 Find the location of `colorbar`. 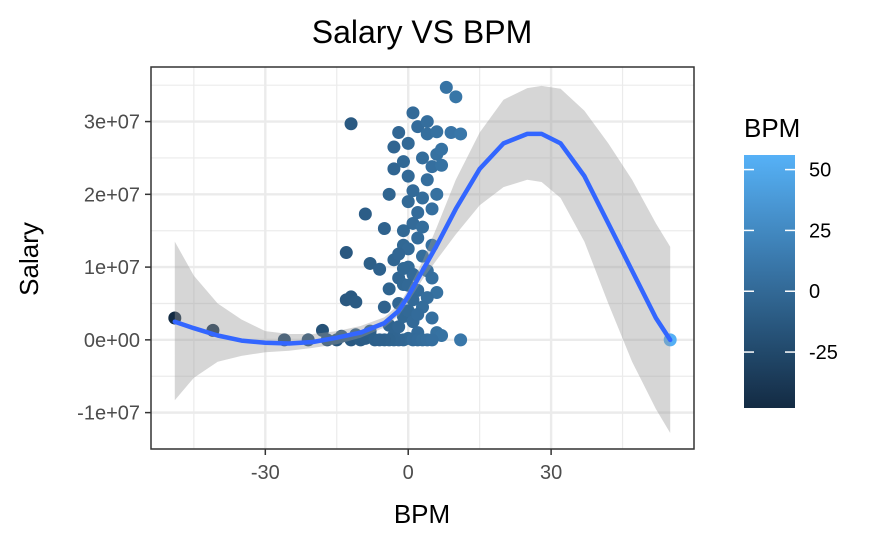

colorbar is located at coordinates (769, 281).